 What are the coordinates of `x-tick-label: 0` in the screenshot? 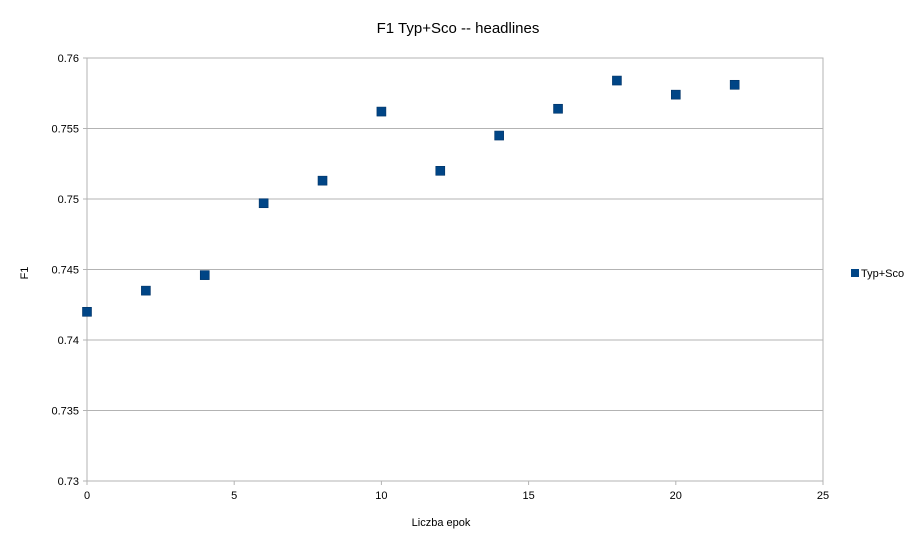 It's located at (87, 496).